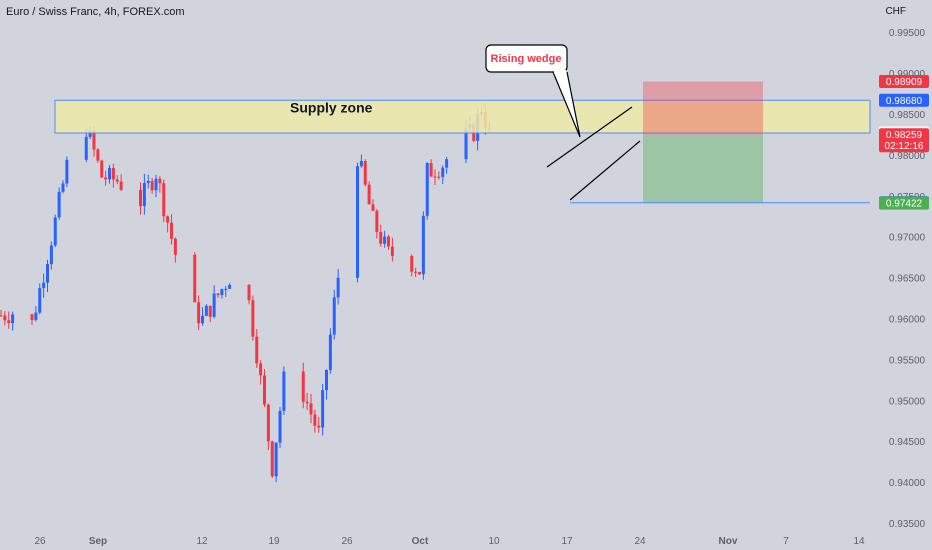 This screenshot has height=550, width=932. I want to click on countdown-label: 02:12:16, so click(904, 146).